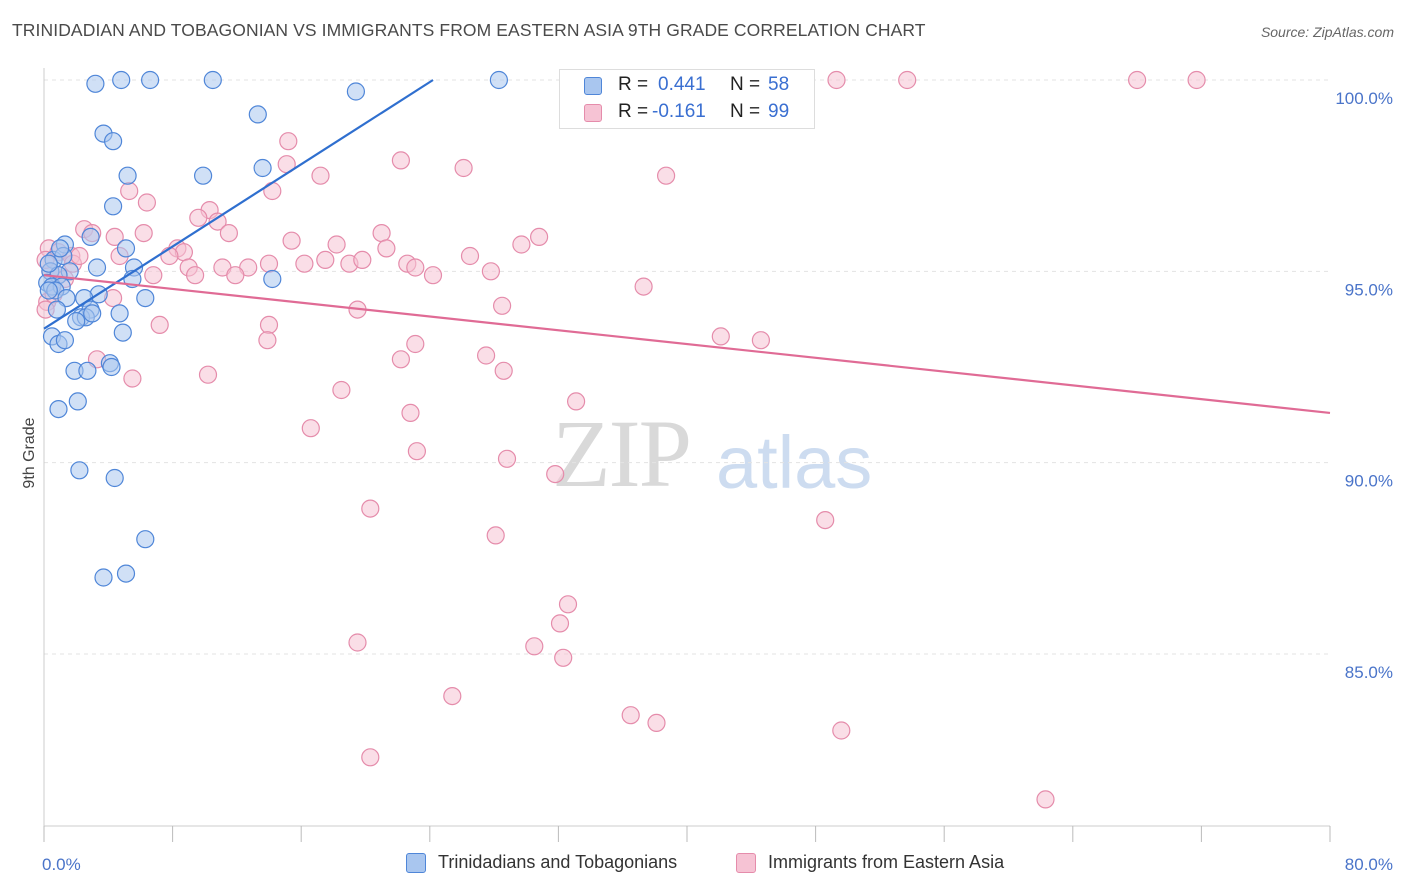 The image size is (1406, 892). I want to click on pink-swatch, so click(593, 113).